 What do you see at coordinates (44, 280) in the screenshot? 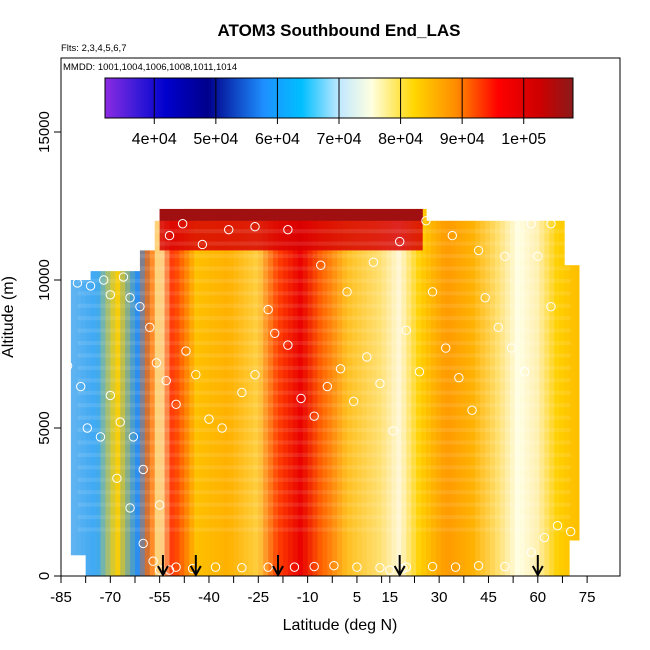
I see `y-tick-label: 10000` at bounding box center [44, 280].